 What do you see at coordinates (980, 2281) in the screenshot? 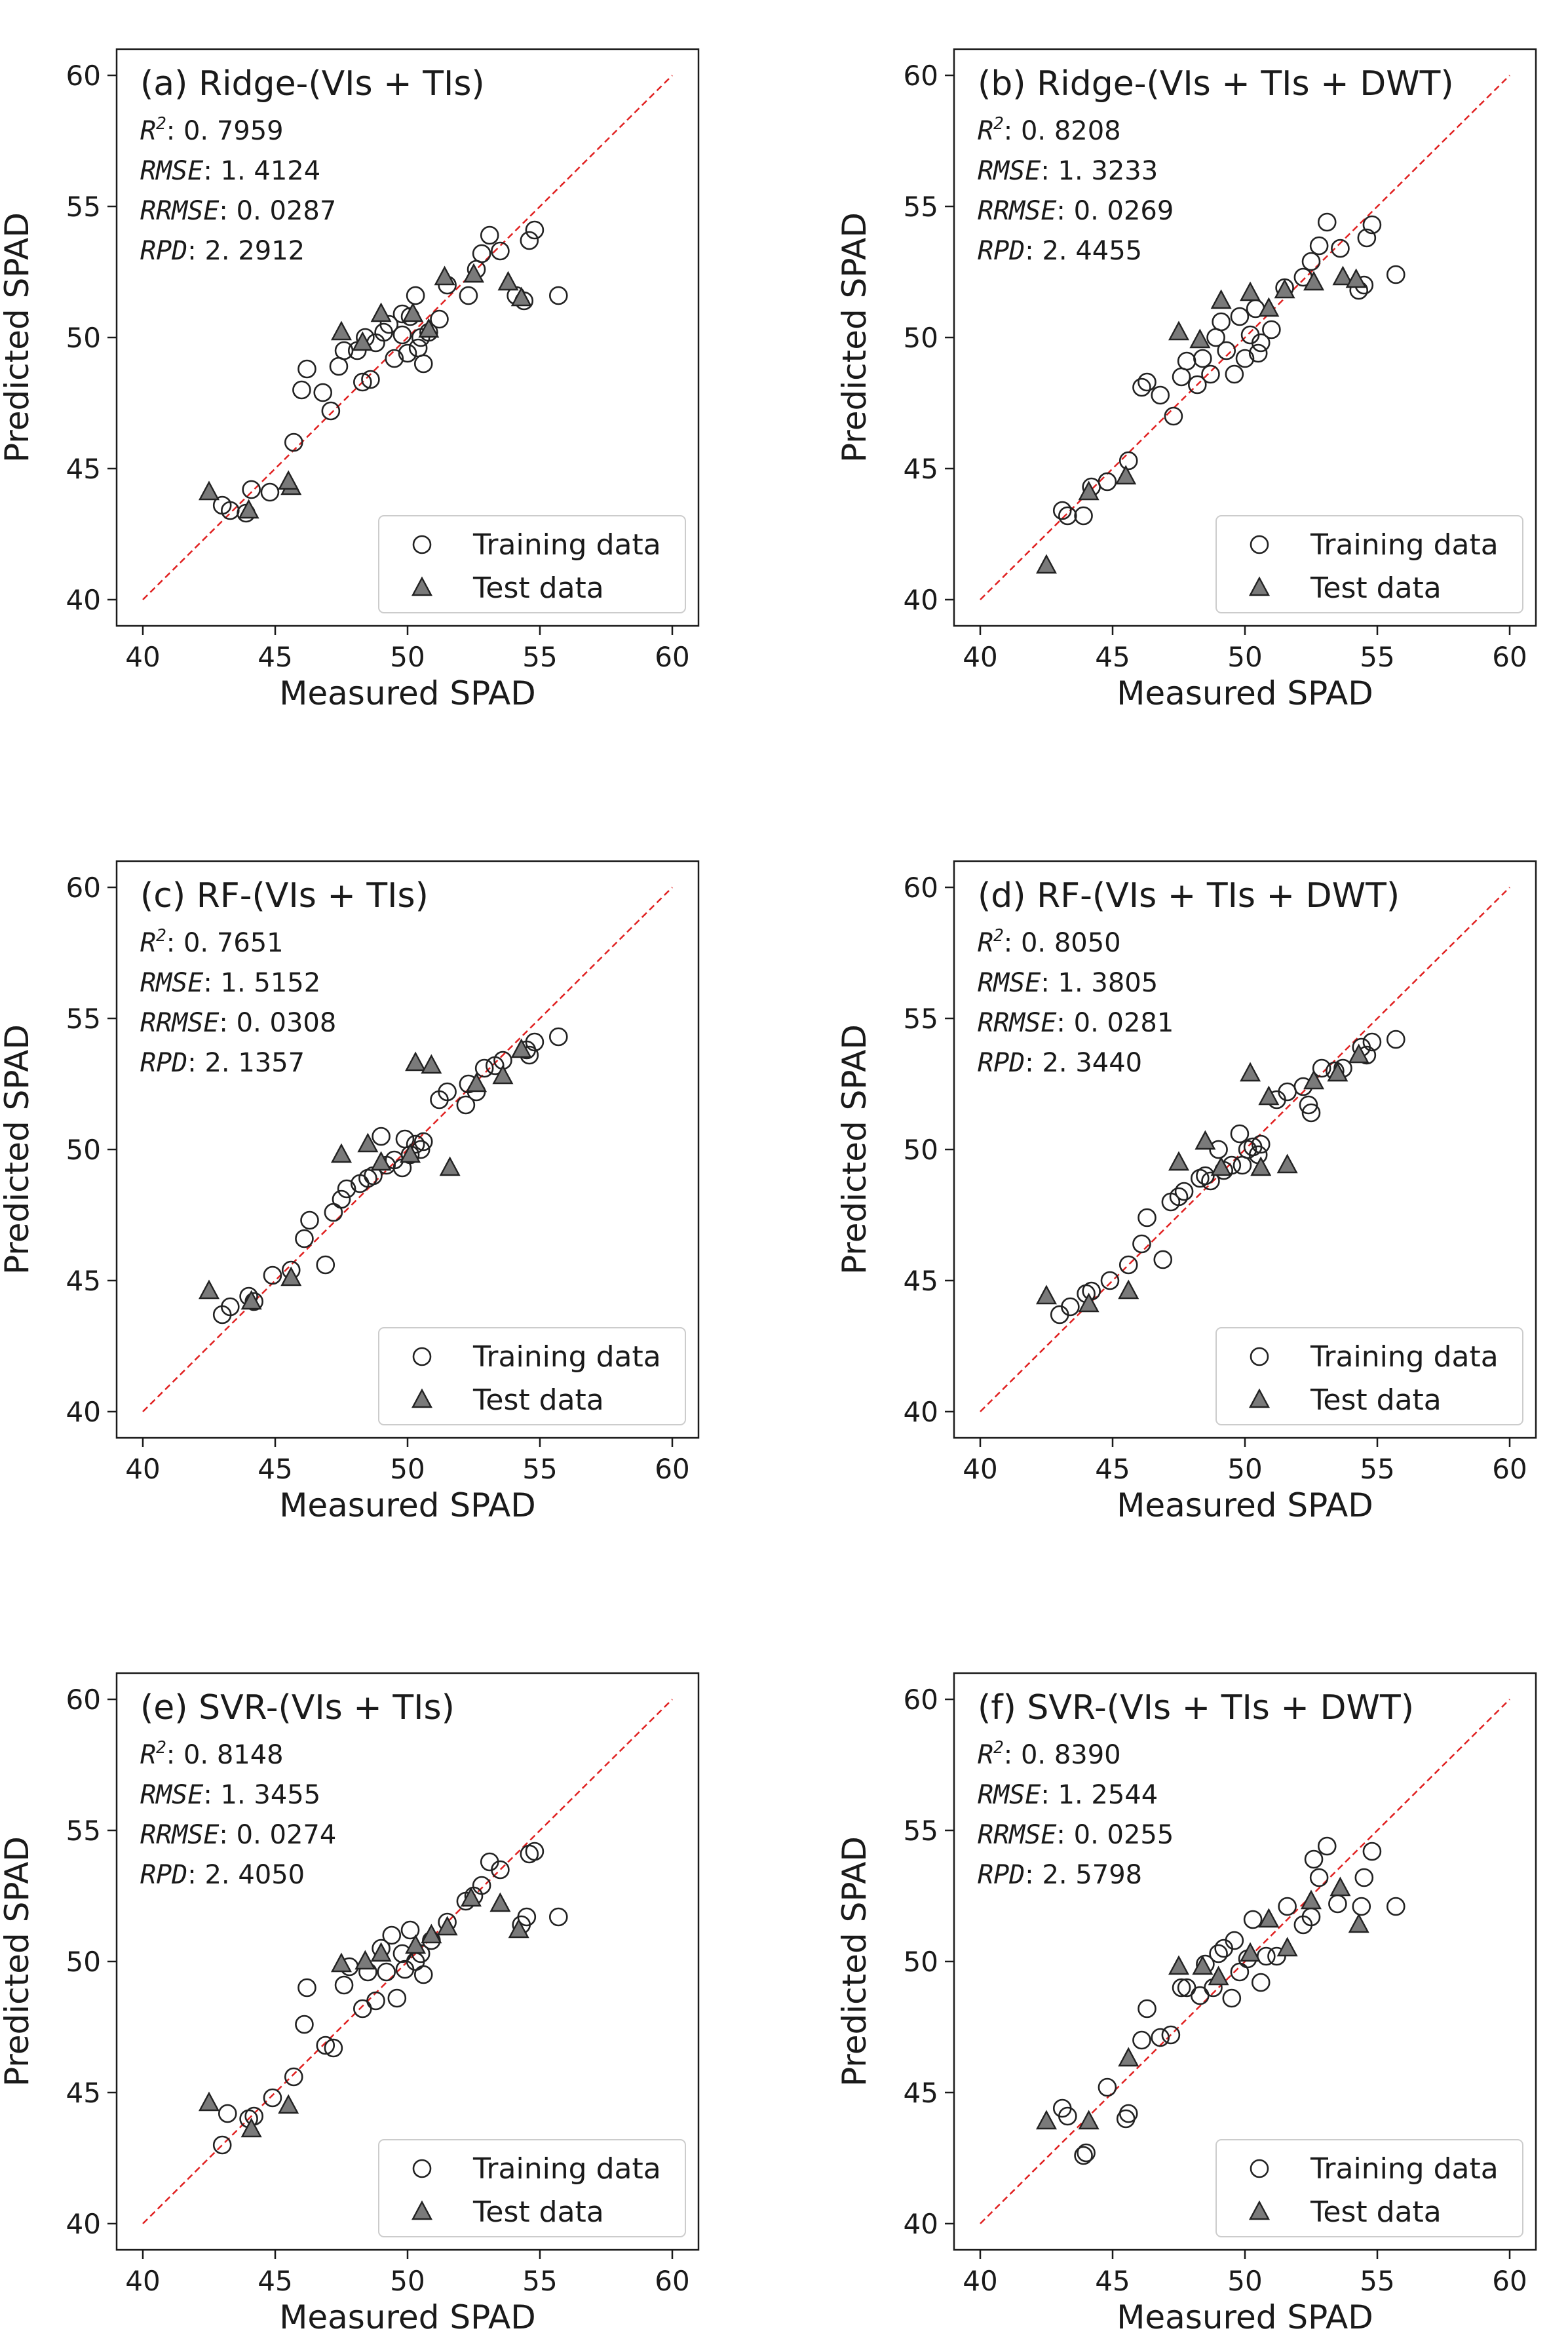
I see `x-tick-label: 40` at bounding box center [980, 2281].